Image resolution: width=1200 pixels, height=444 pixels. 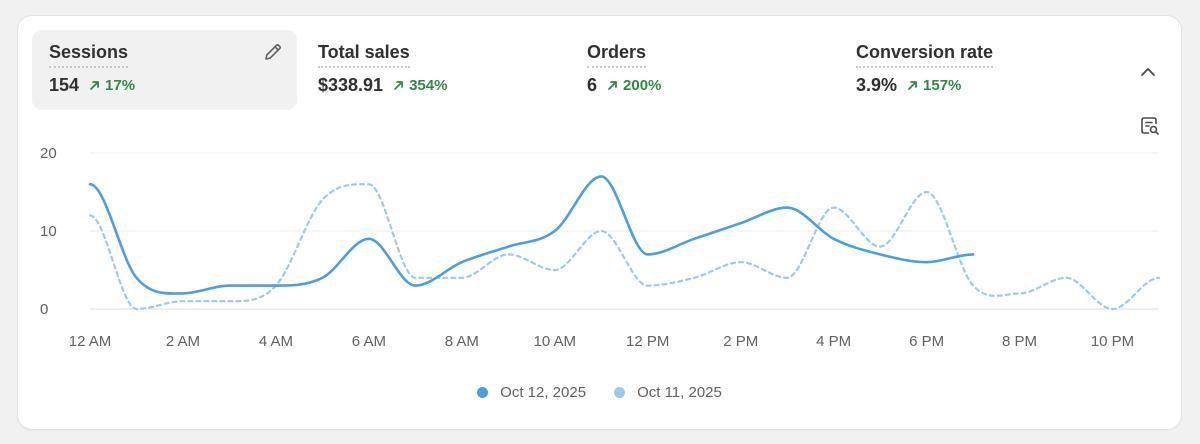 I want to click on legend-item-previous: Oct 11, 2025, so click(x=668, y=392).